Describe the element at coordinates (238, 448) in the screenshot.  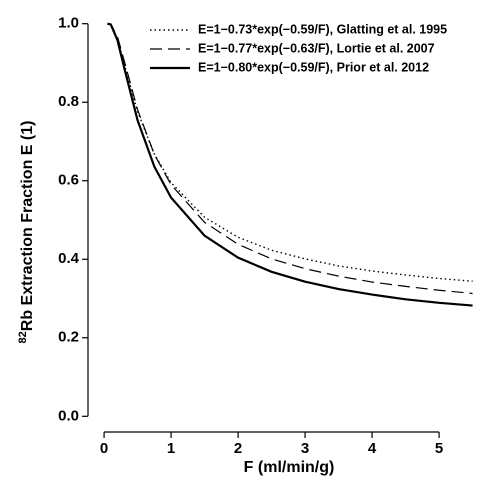
I see `x-tick-label: 2` at that location.